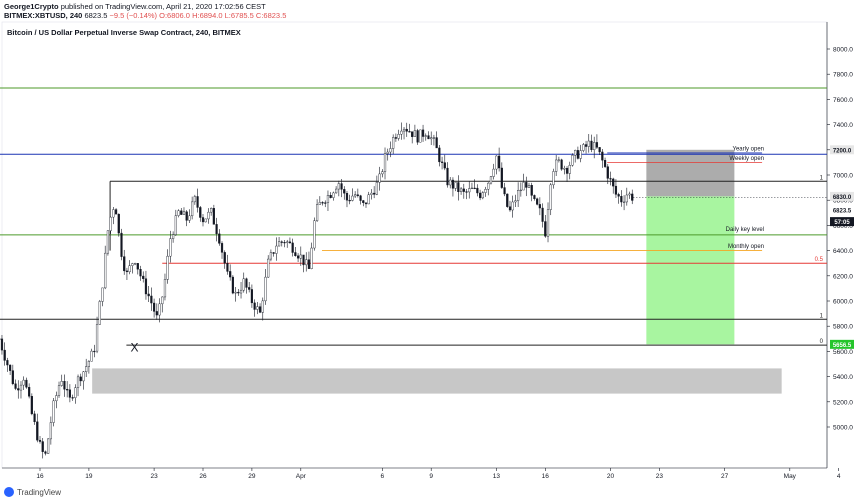 The width and height of the screenshot is (860, 501). Describe the element at coordinates (690, 270) in the screenshot. I see `take-profit-zone` at that location.